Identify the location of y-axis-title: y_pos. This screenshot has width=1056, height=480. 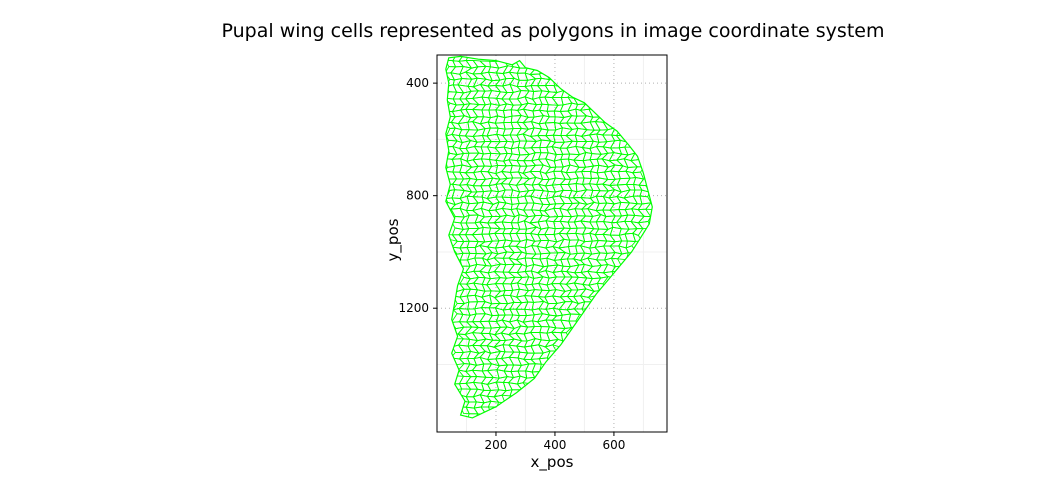
(393, 239).